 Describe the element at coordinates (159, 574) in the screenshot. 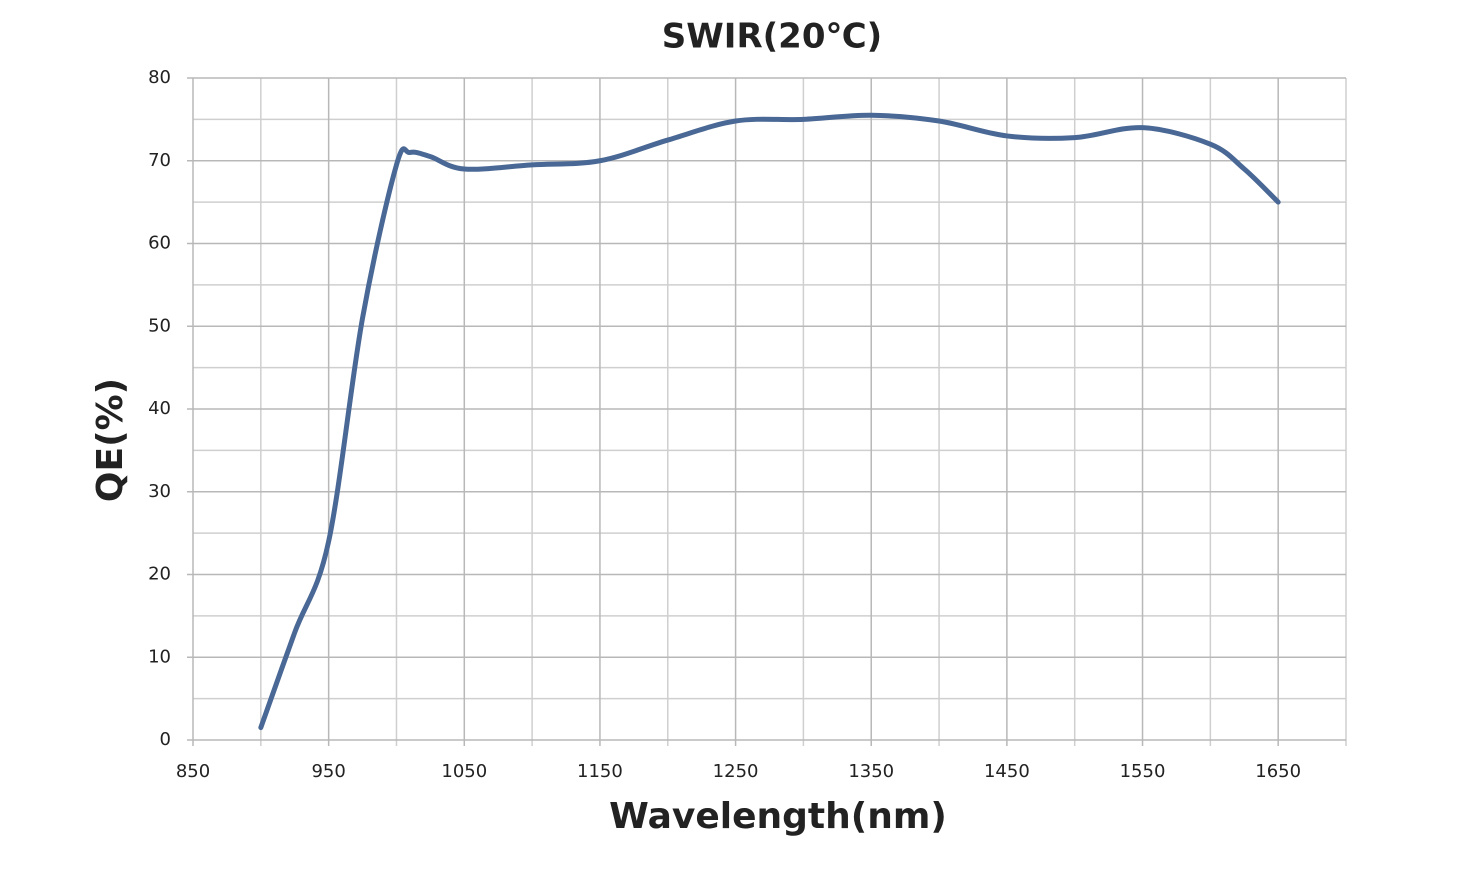

I see `y-tick-label: 20` at that location.